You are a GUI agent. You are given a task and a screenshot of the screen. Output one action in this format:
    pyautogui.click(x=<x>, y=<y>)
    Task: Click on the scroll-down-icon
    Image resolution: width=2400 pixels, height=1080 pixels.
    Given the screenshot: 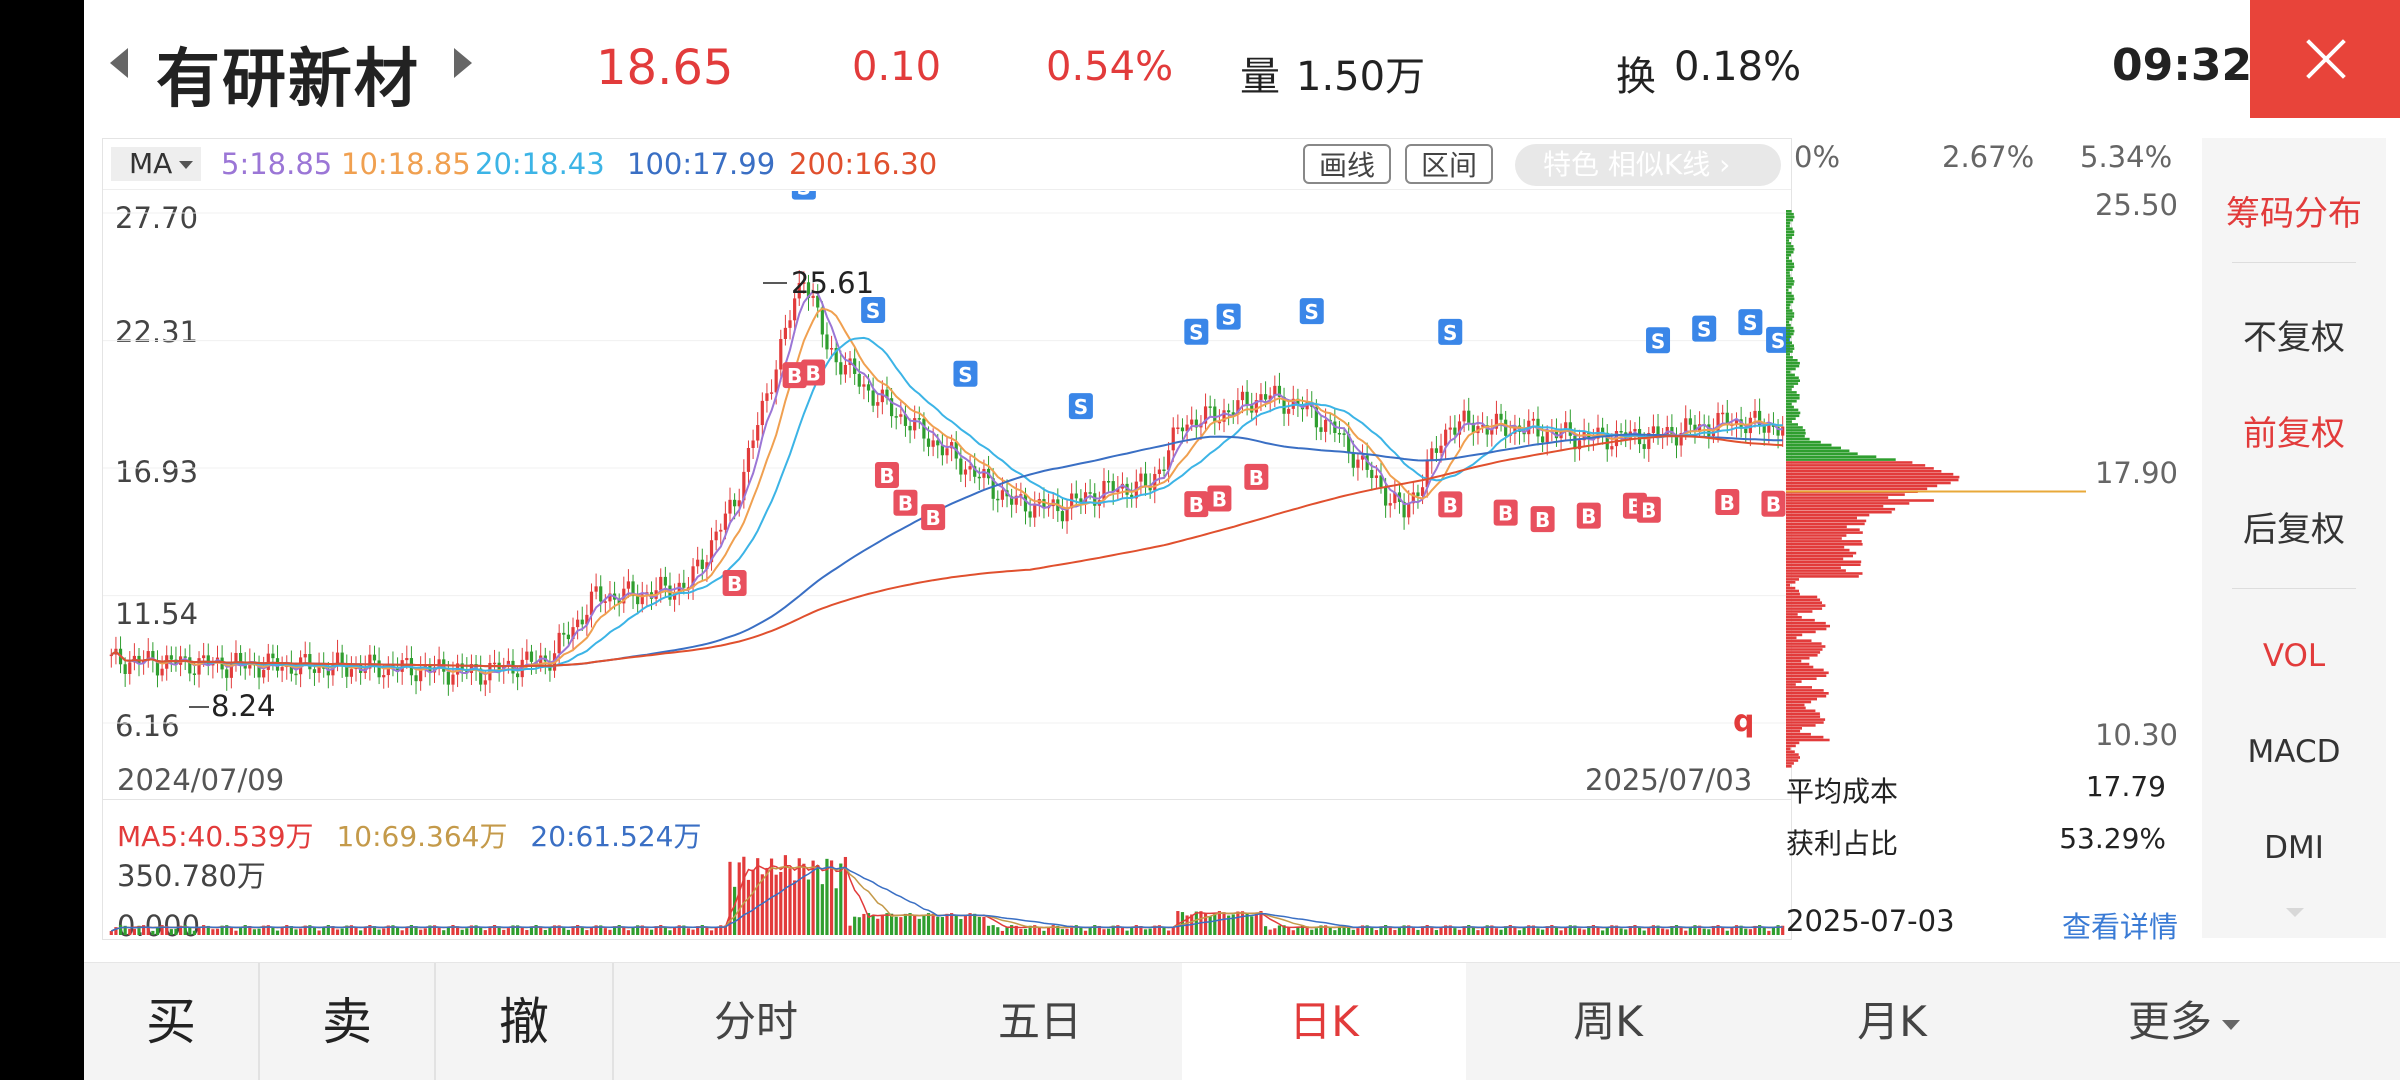 What is the action you would take?
    pyautogui.click(x=2295, y=912)
    